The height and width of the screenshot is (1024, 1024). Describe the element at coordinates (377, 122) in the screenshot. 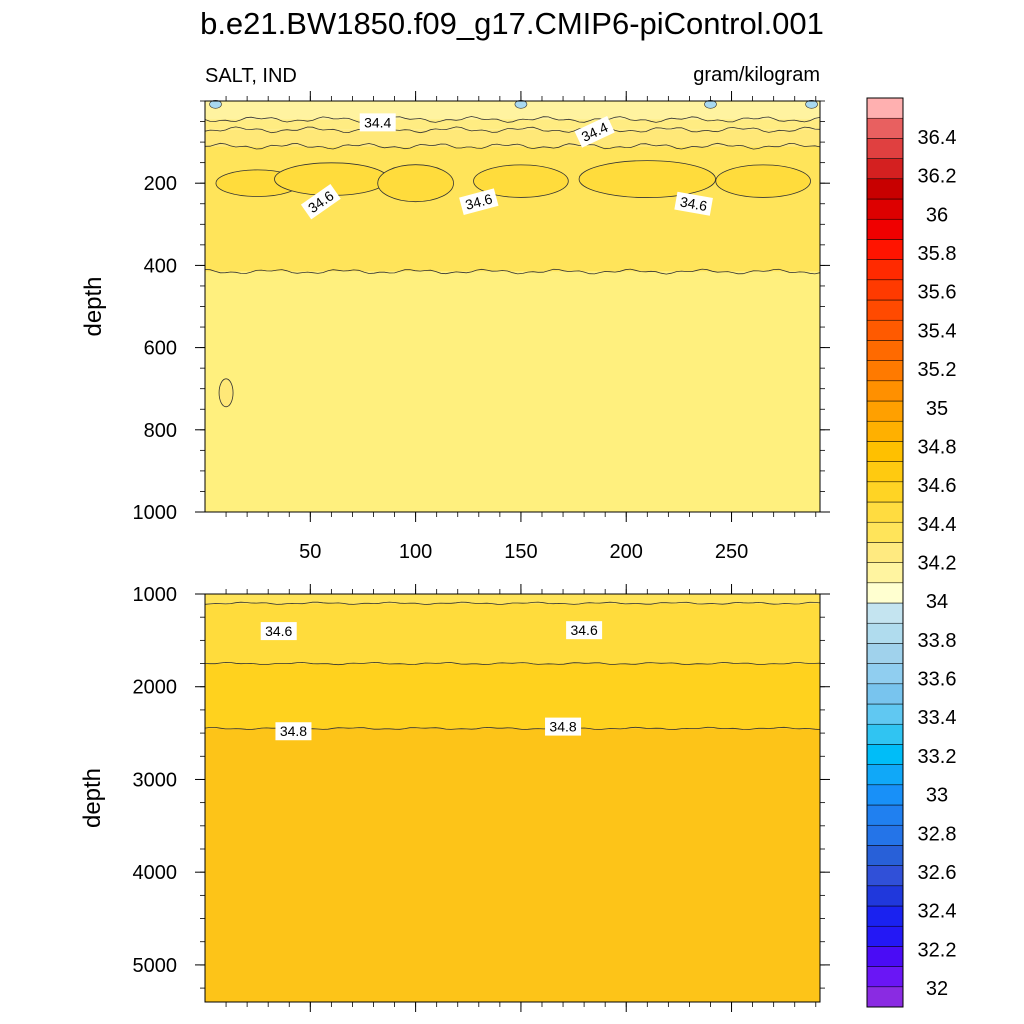

I see `contour-label-text: 34.4` at that location.